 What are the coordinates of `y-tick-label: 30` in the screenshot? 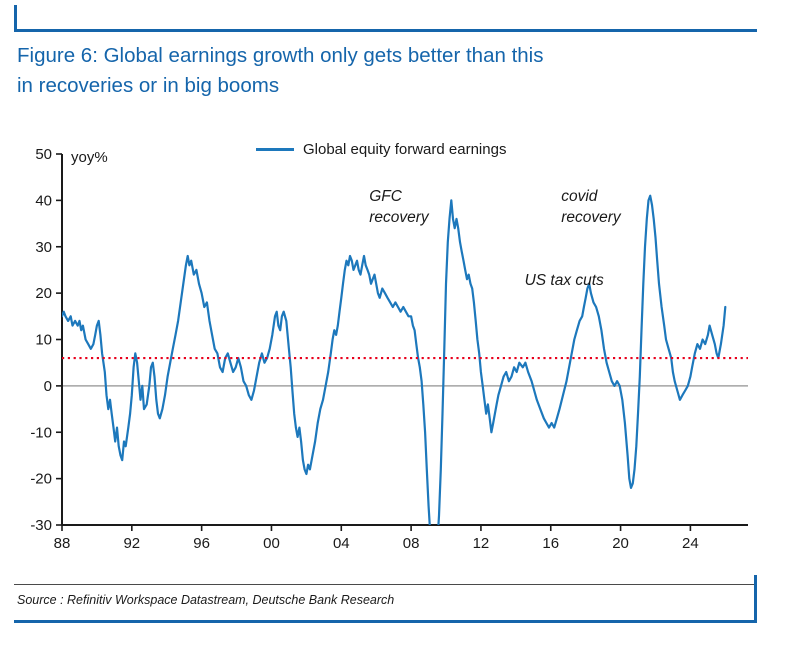 It's located at (43, 247).